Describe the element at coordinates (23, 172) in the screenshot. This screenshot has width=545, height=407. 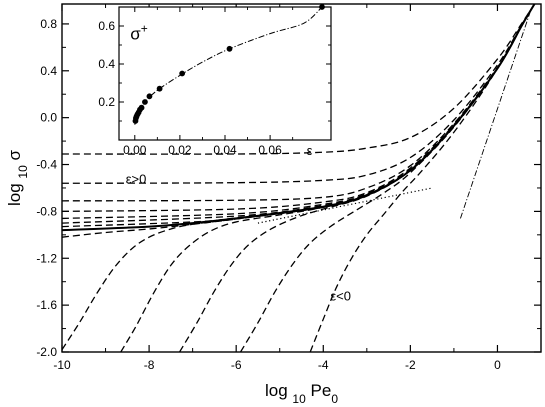
I see `y-axis-title-sub: 10` at that location.